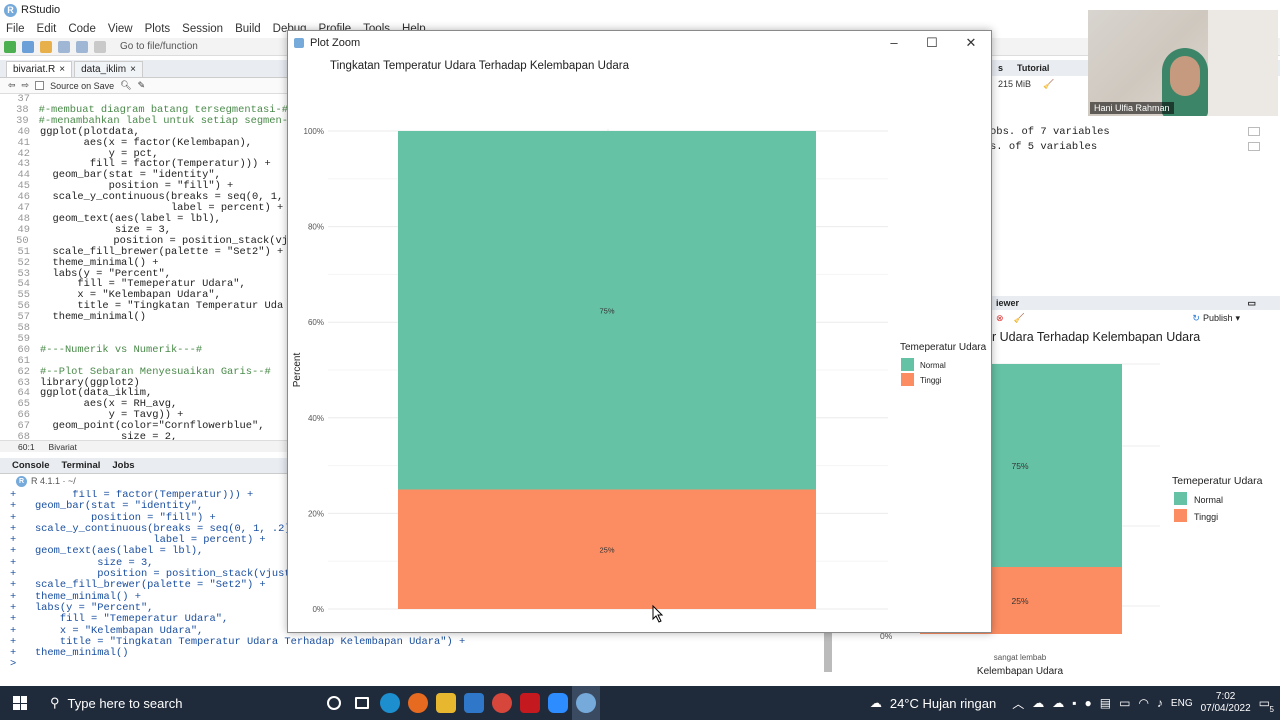 This screenshot has height=720, width=1280. What do you see at coordinates (144, 143) in the screenshot?
I see `code-line: 41 aes(x = factor(Kelembapan),` at bounding box center [144, 143].